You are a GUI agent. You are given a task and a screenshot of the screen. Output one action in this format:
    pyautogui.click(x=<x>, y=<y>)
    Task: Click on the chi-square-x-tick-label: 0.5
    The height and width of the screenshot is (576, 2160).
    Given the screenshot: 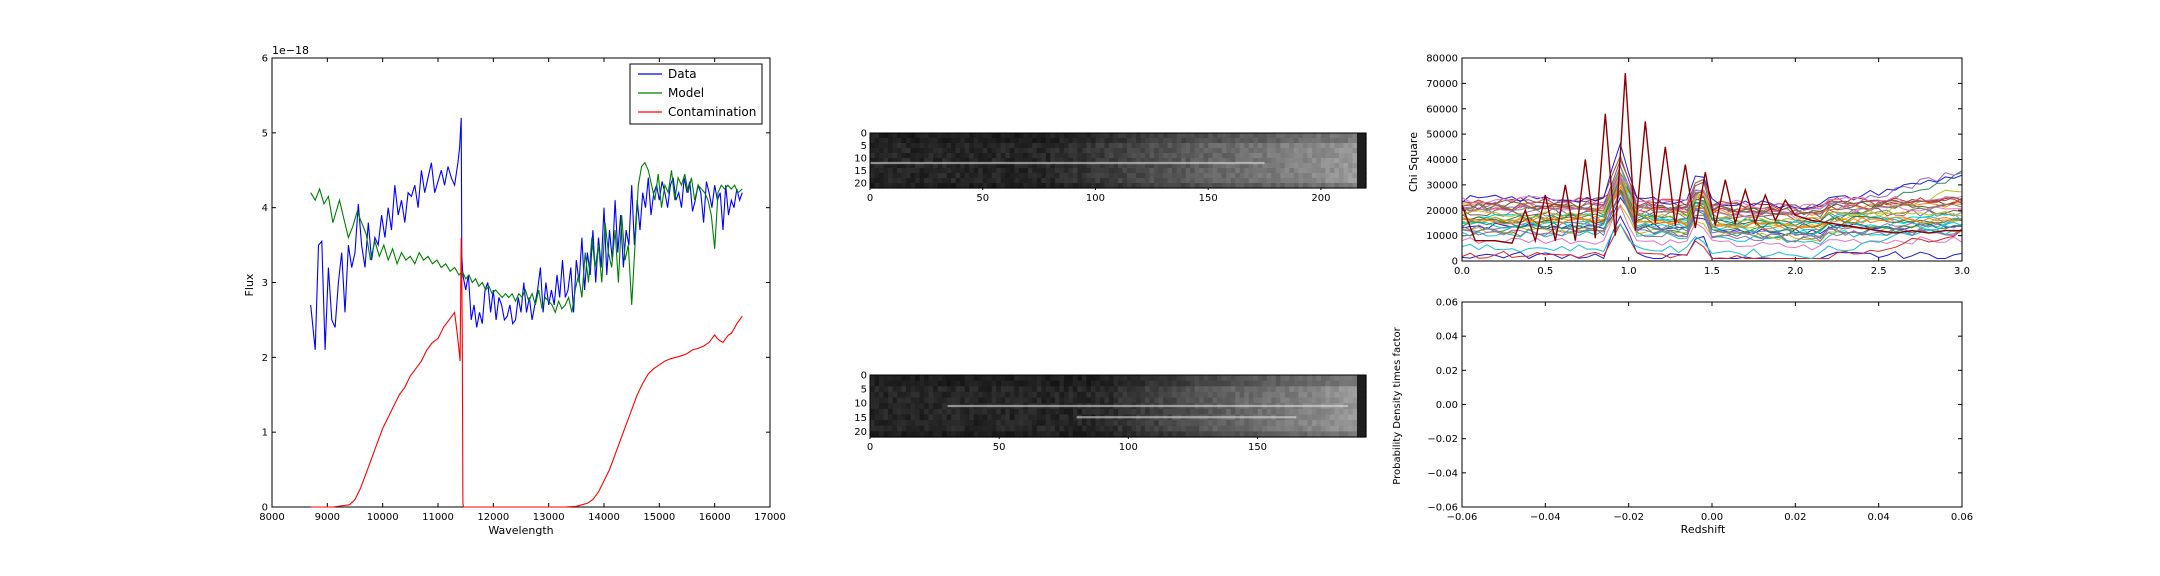 What is the action you would take?
    pyautogui.click(x=1545, y=271)
    